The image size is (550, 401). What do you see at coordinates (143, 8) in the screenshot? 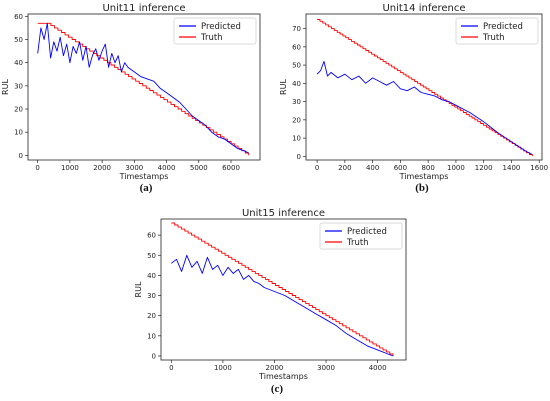
I see `chart-title: Unit11 inference` at bounding box center [143, 8].